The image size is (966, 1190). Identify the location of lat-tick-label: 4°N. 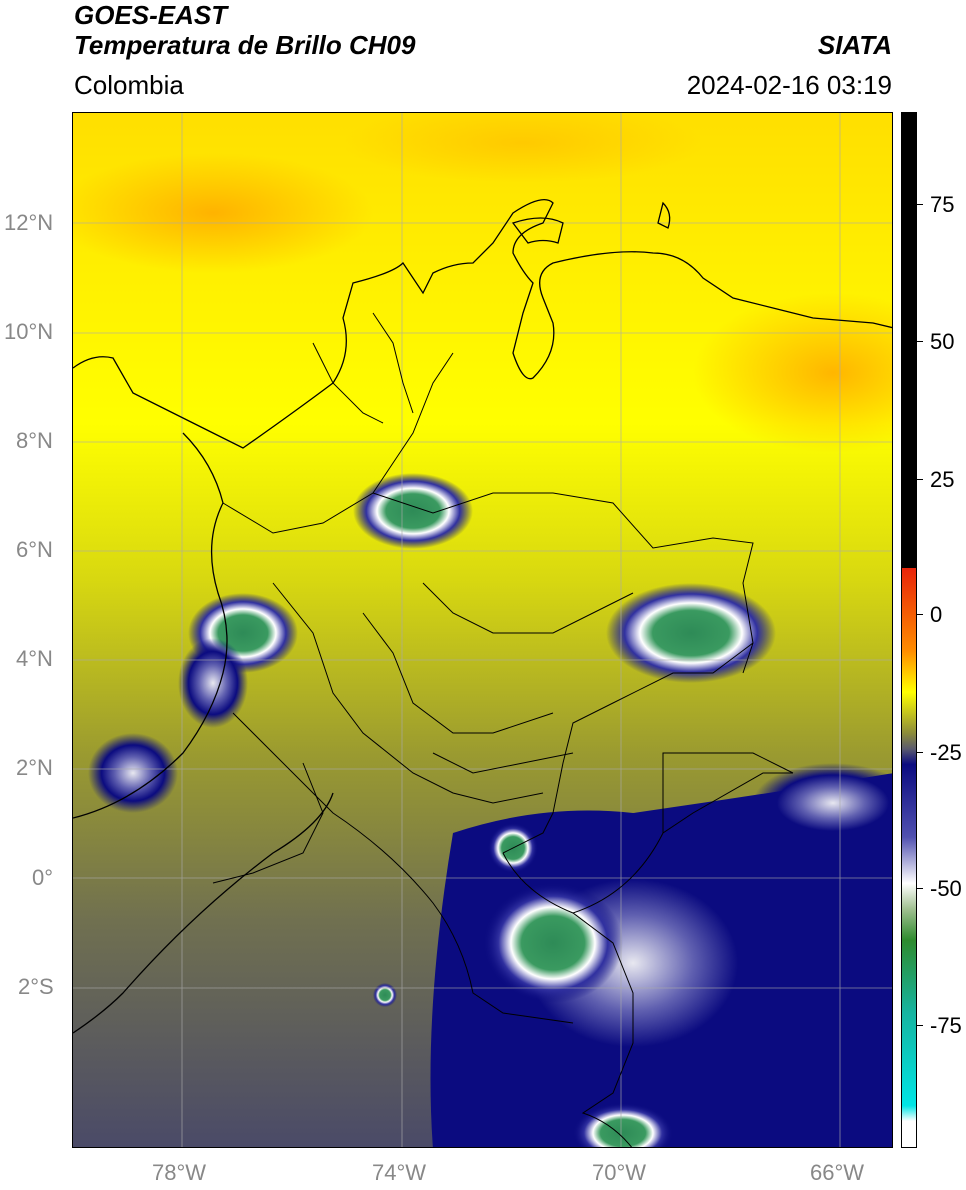
(34, 658).